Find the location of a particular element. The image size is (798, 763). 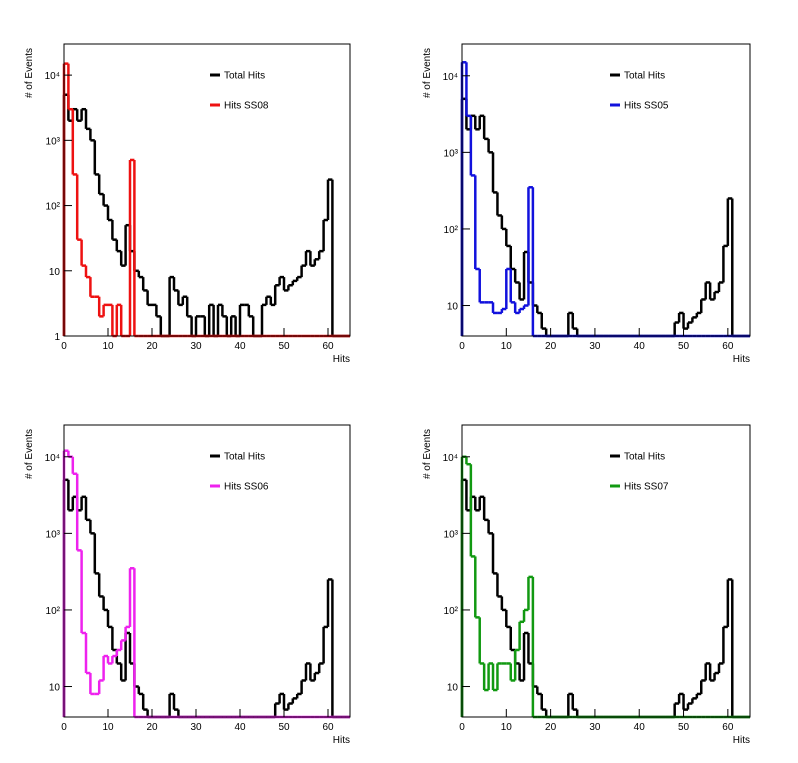

y-tick-label: 1 is located at coordinates (57, 337).